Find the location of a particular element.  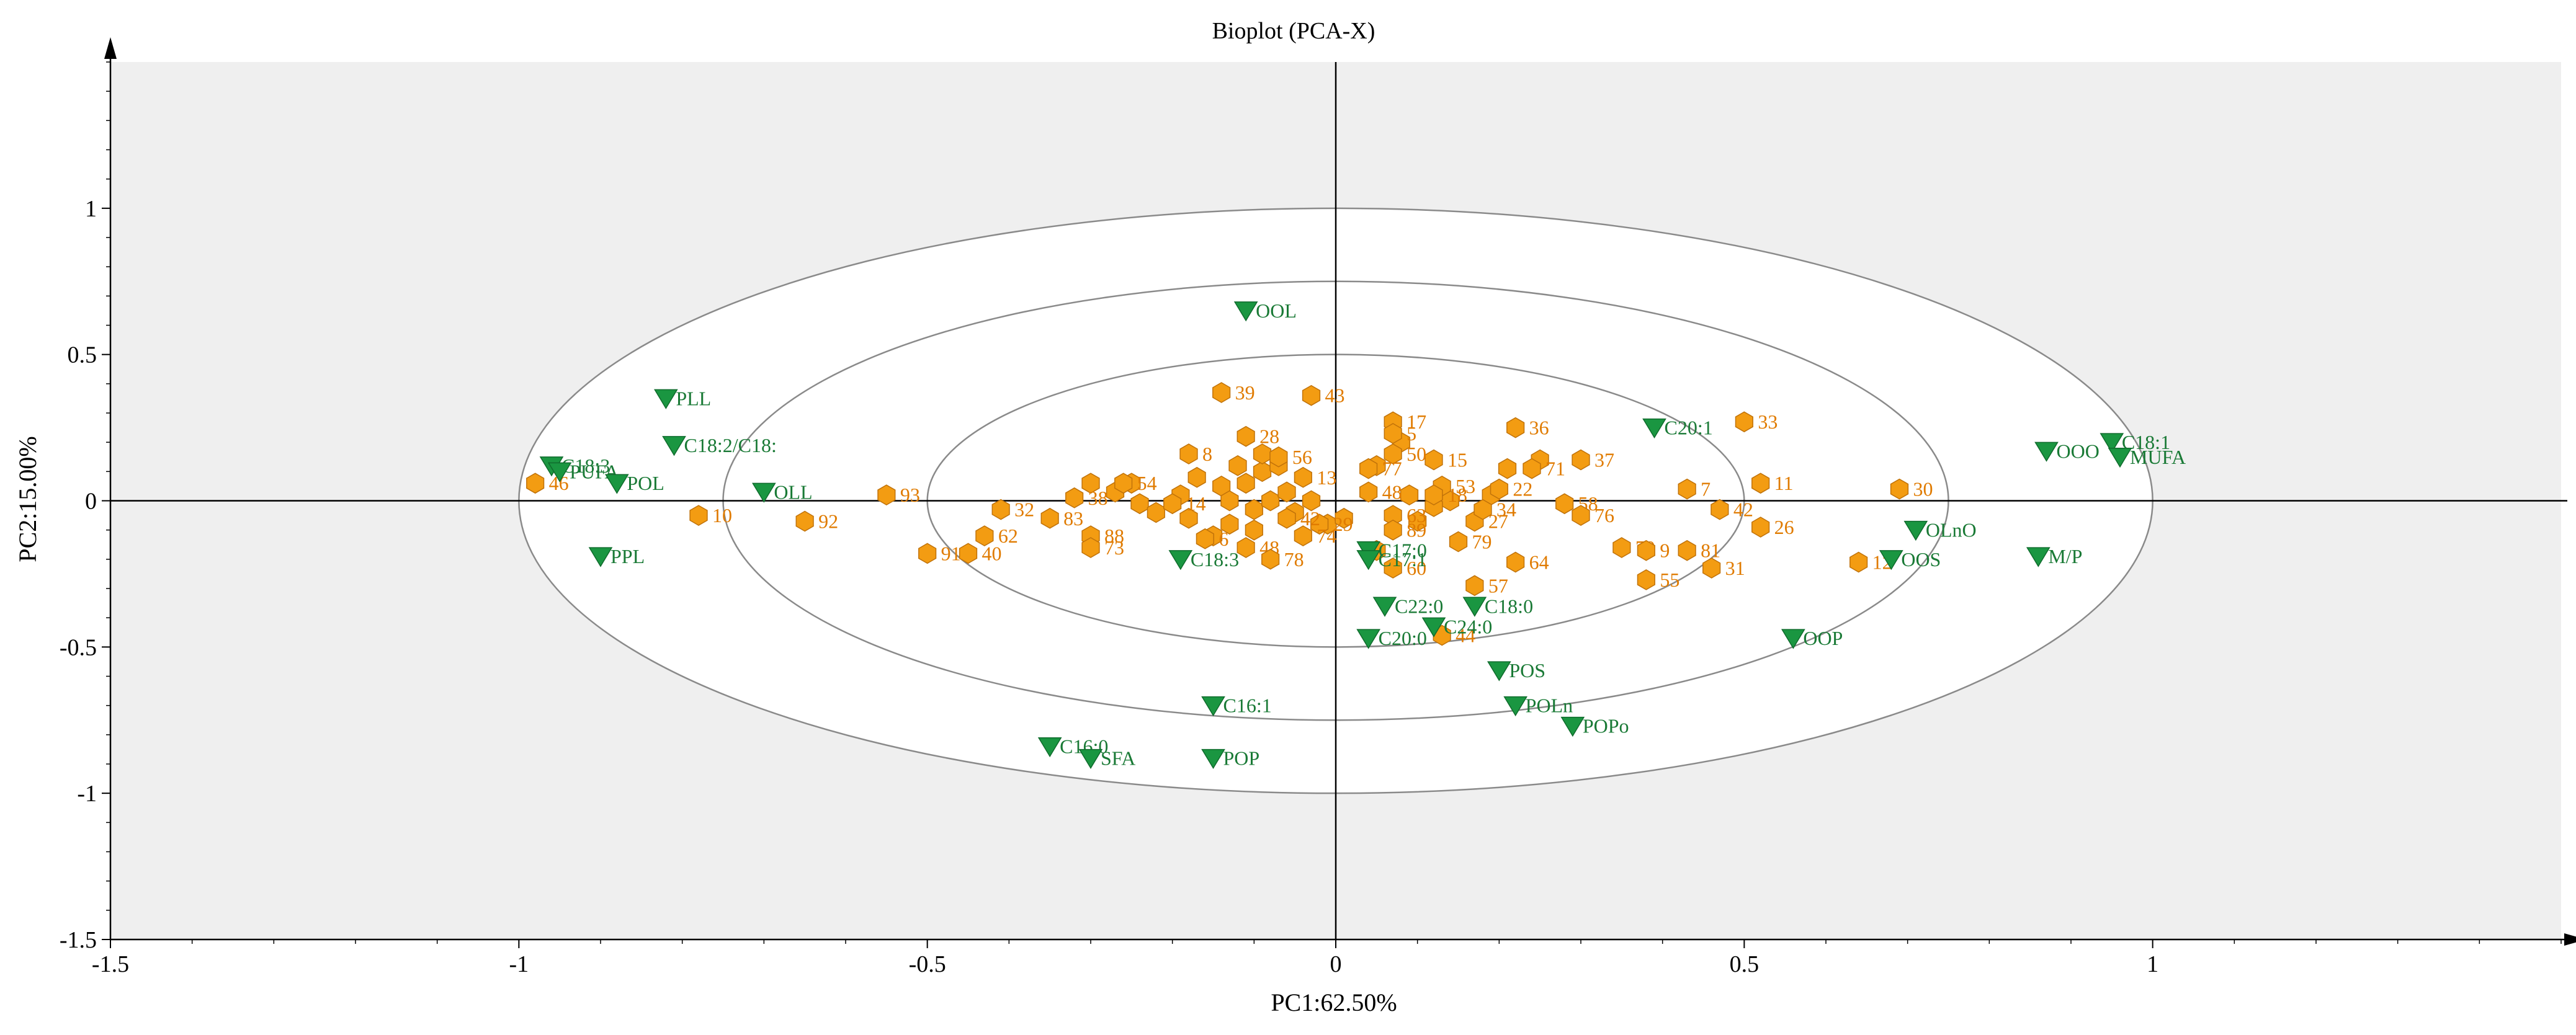

variable-label: PLL is located at coordinates (693, 398).